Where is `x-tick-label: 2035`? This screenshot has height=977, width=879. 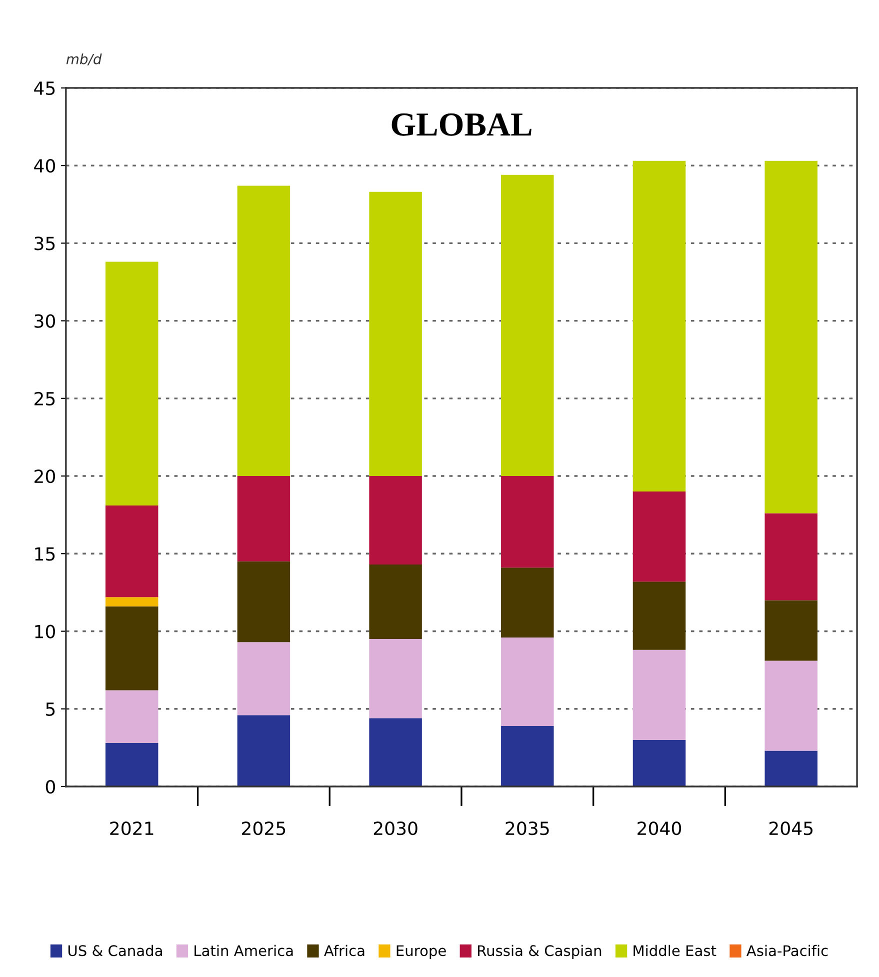 x-tick-label: 2035 is located at coordinates (527, 829).